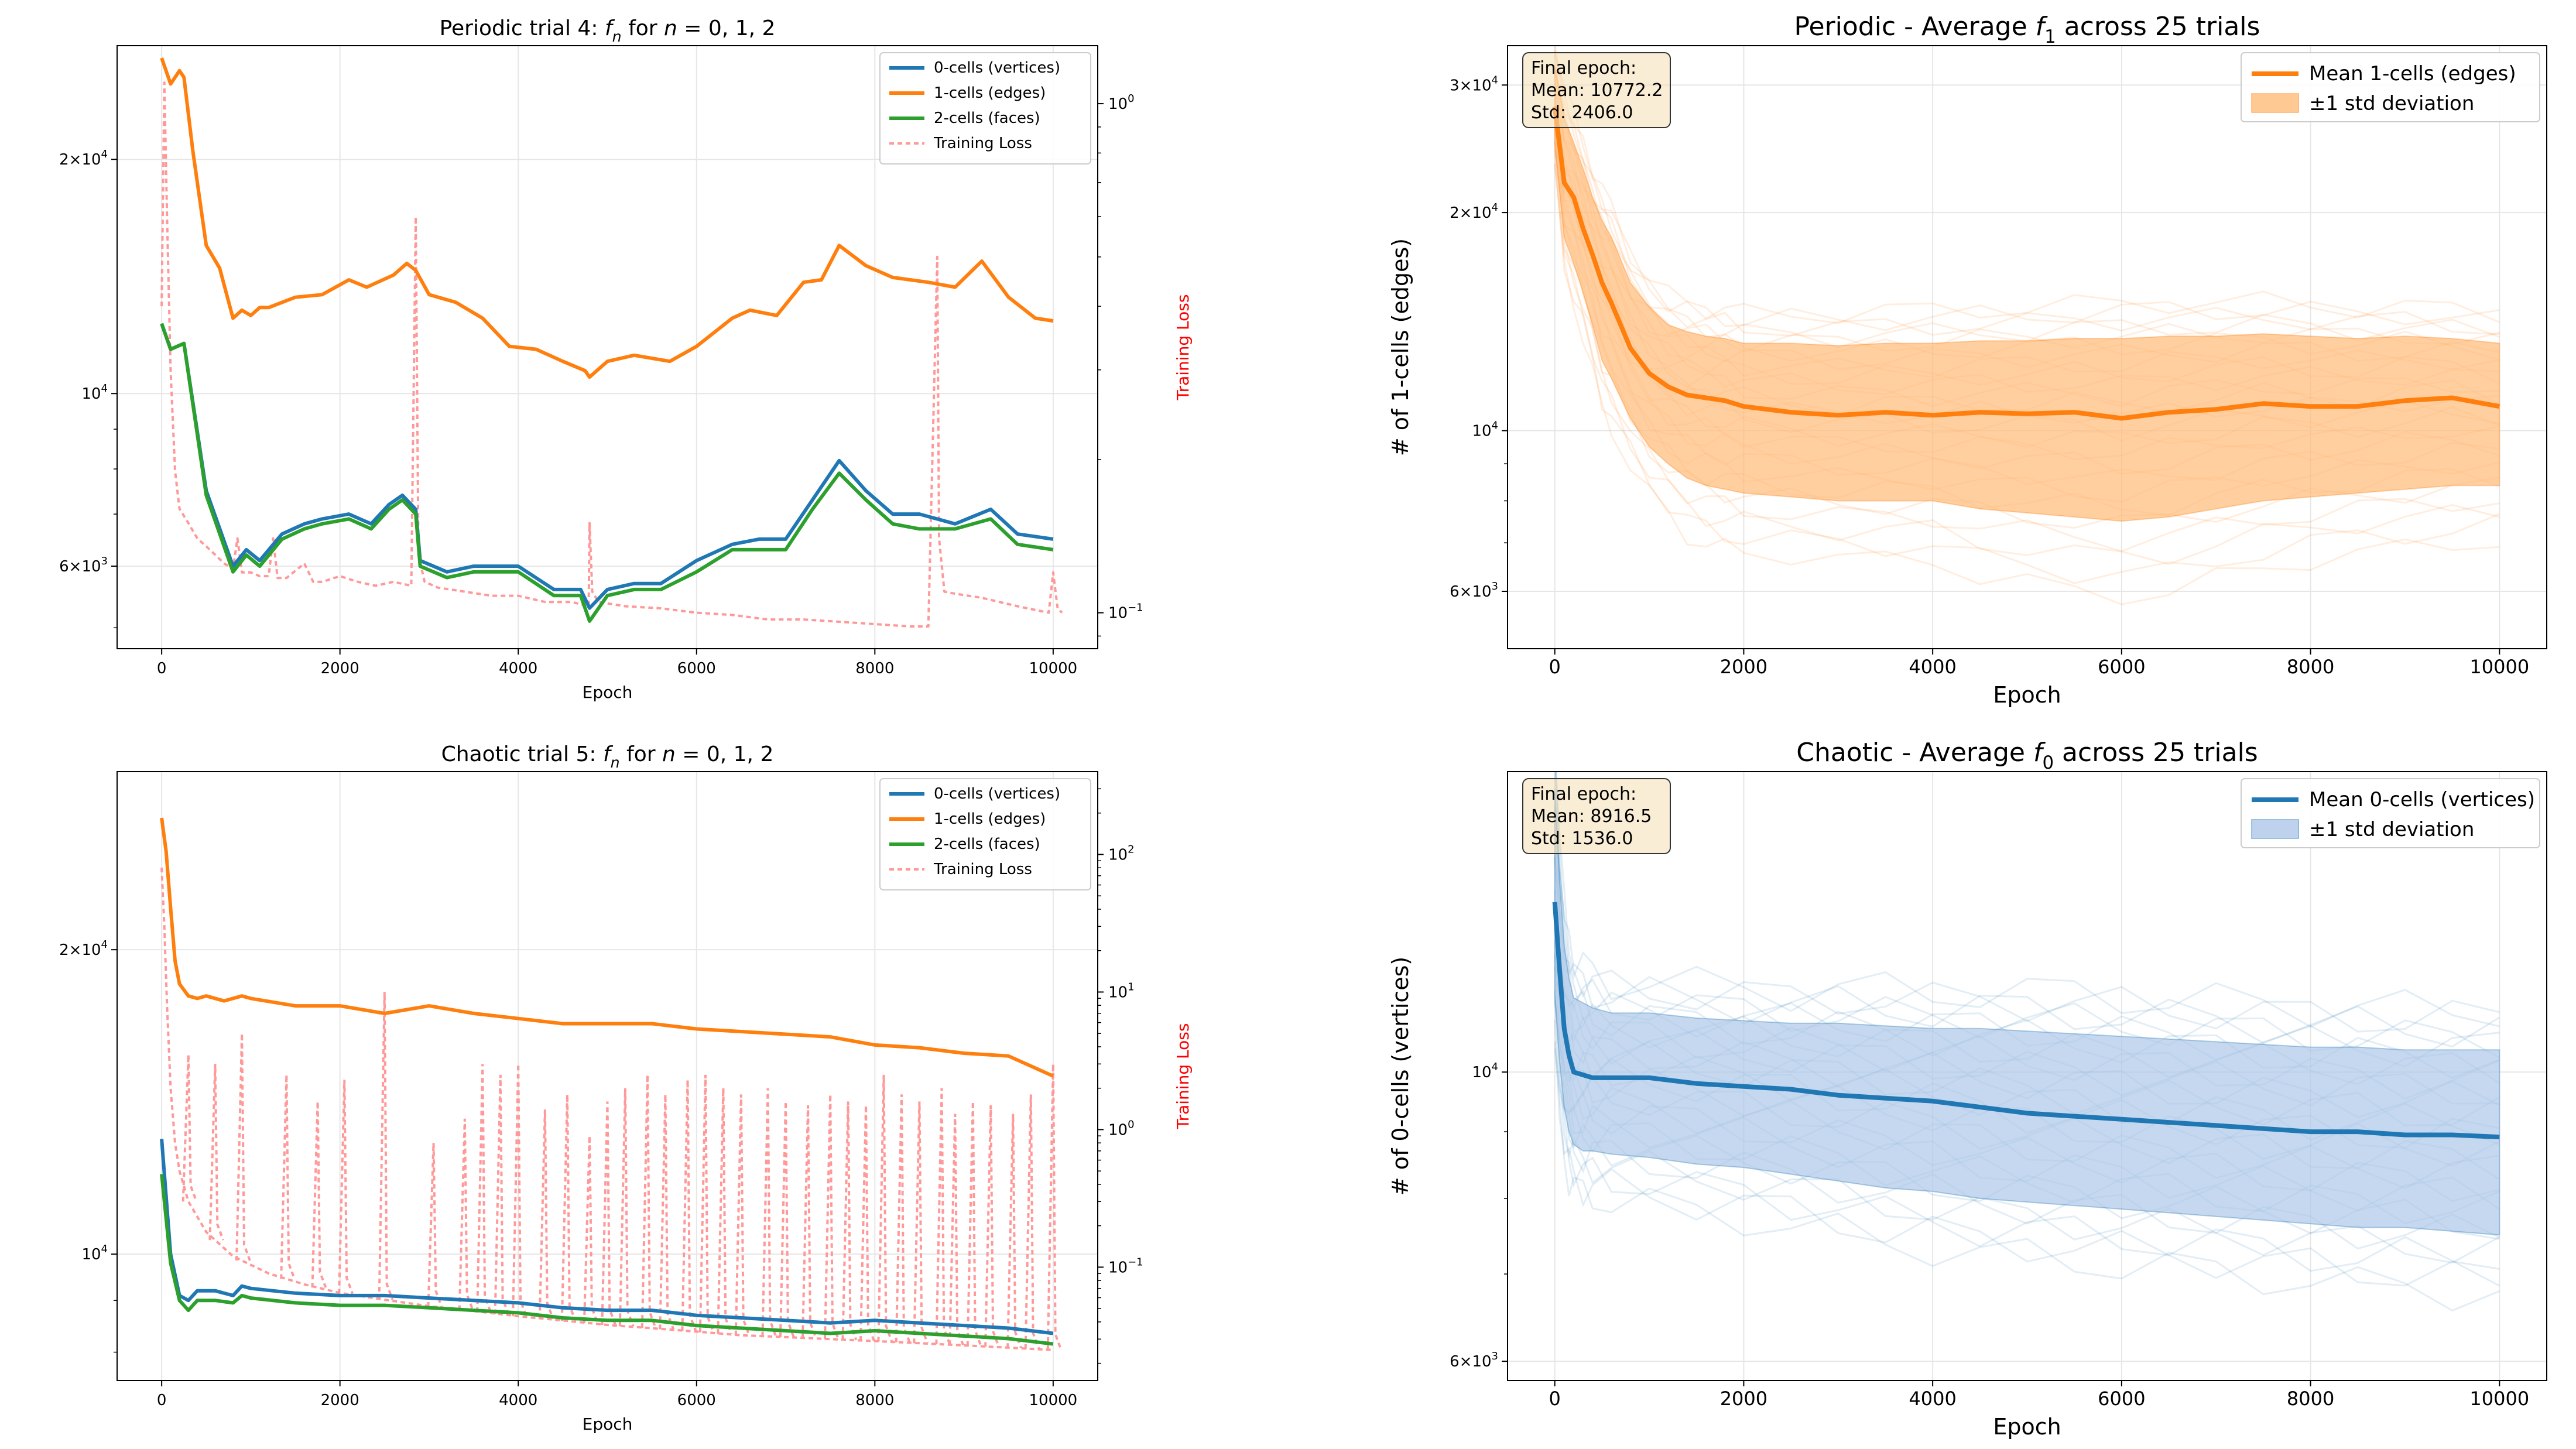 Image resolution: width=2576 pixels, height=1449 pixels. I want to click on periodic-average-title-sub: 1, so click(2050, 36).